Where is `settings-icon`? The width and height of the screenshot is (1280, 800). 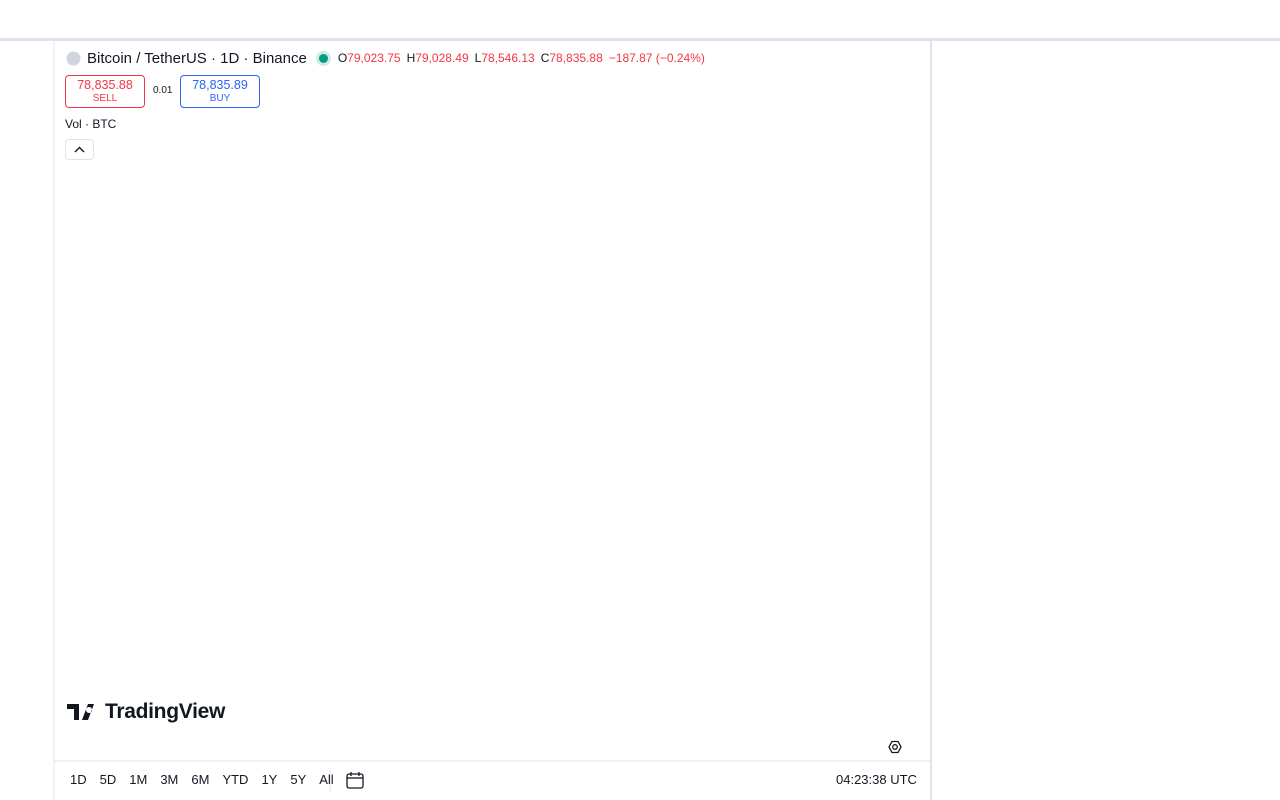
settings-icon is located at coordinates (895, 747).